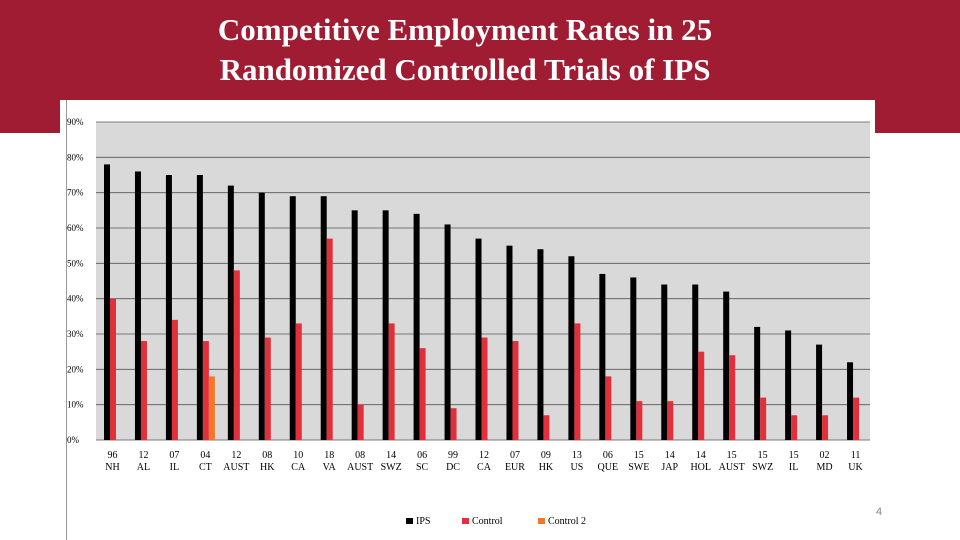 The image size is (960, 540). What do you see at coordinates (879, 512) in the screenshot?
I see `page-number: 4` at bounding box center [879, 512].